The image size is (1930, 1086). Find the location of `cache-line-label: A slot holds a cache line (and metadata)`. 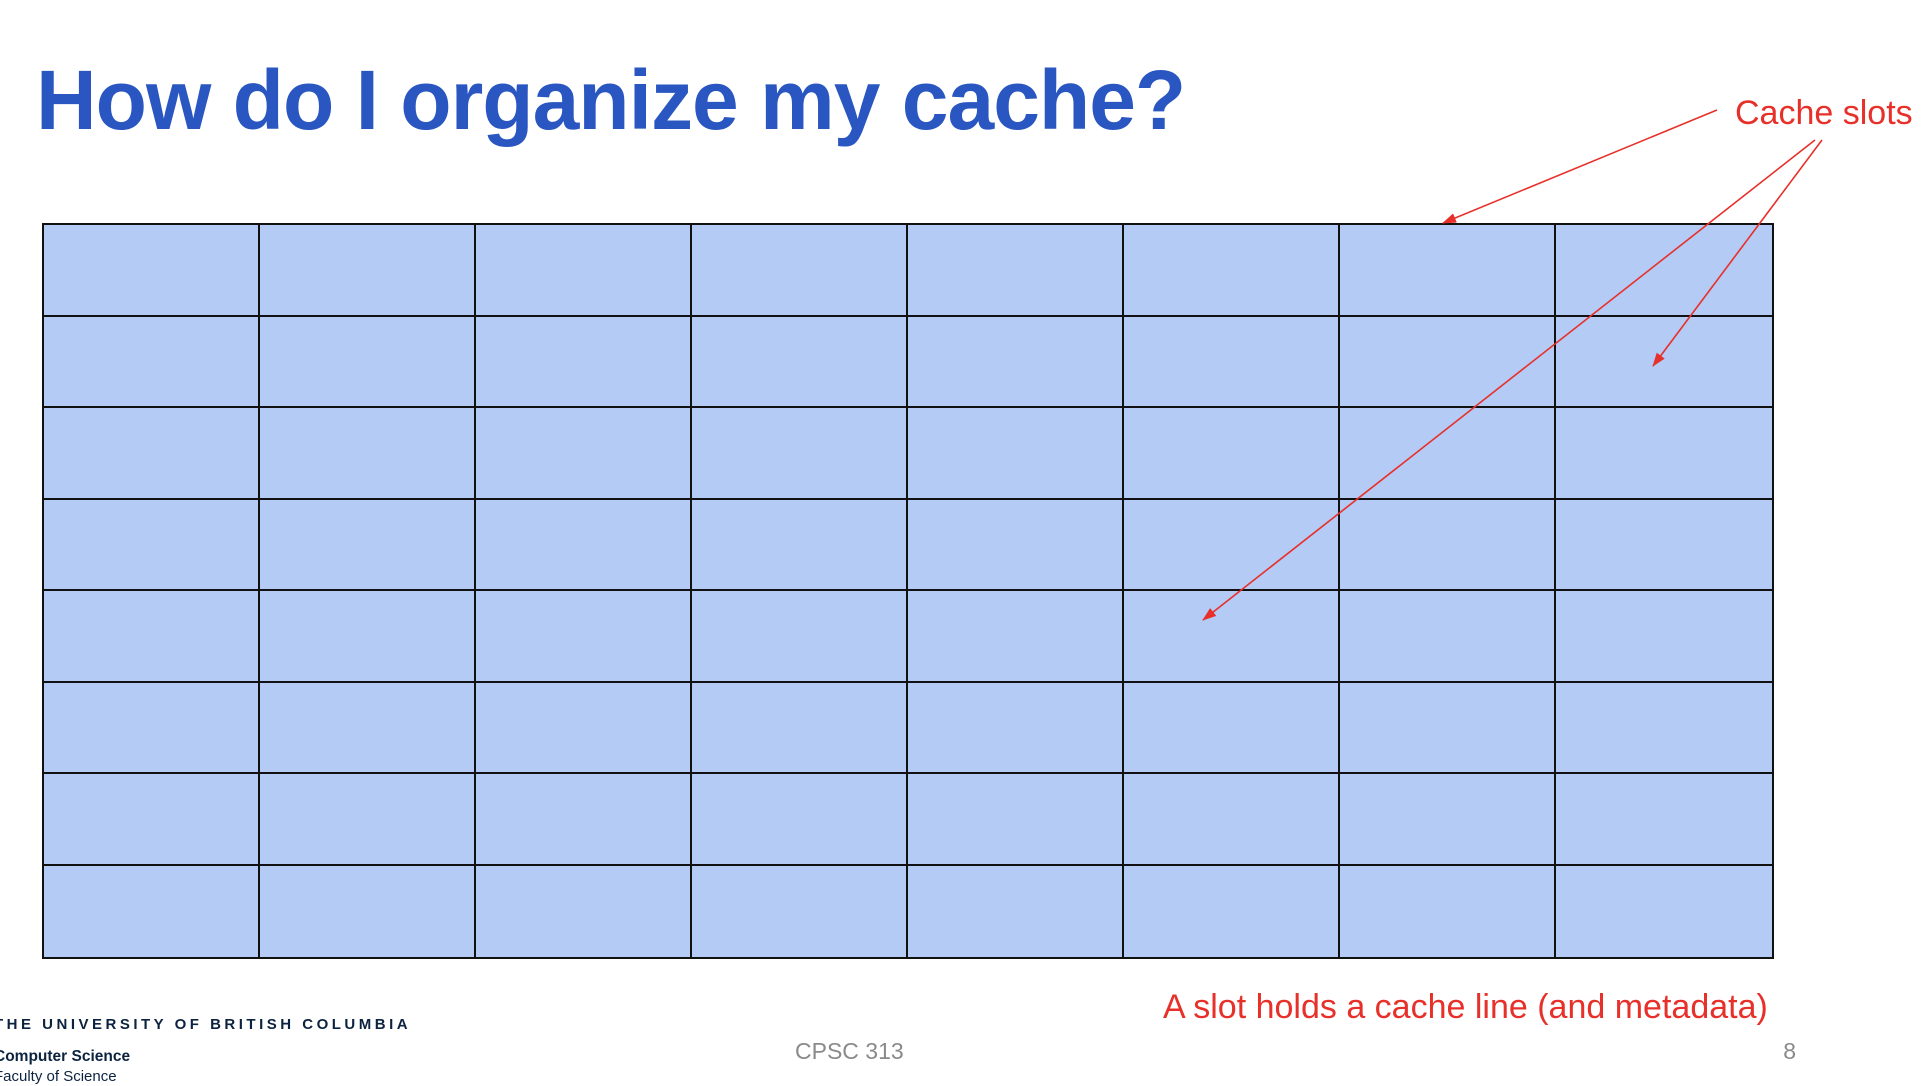

cache-line-label: A slot holds a cache line (and metadata) is located at coordinates (1465, 1007).